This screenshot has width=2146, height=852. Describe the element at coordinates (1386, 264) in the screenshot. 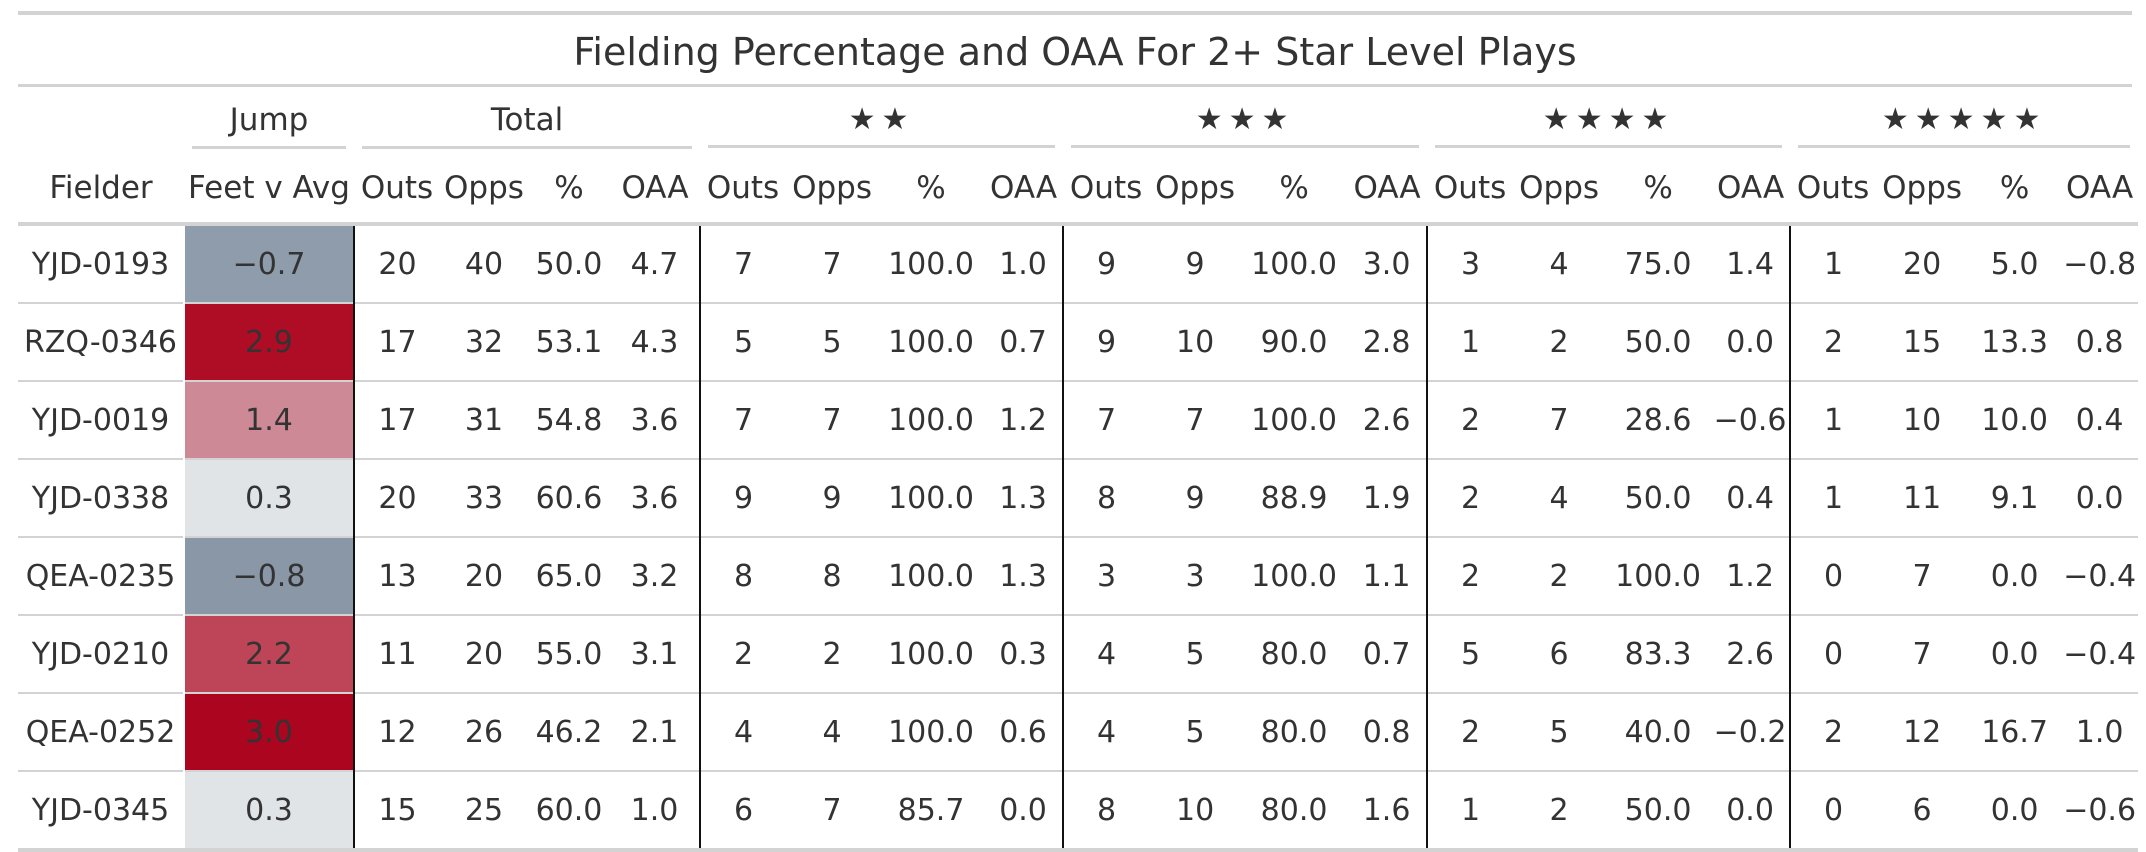

I see `s3-oaa-cell: 3.0` at that location.